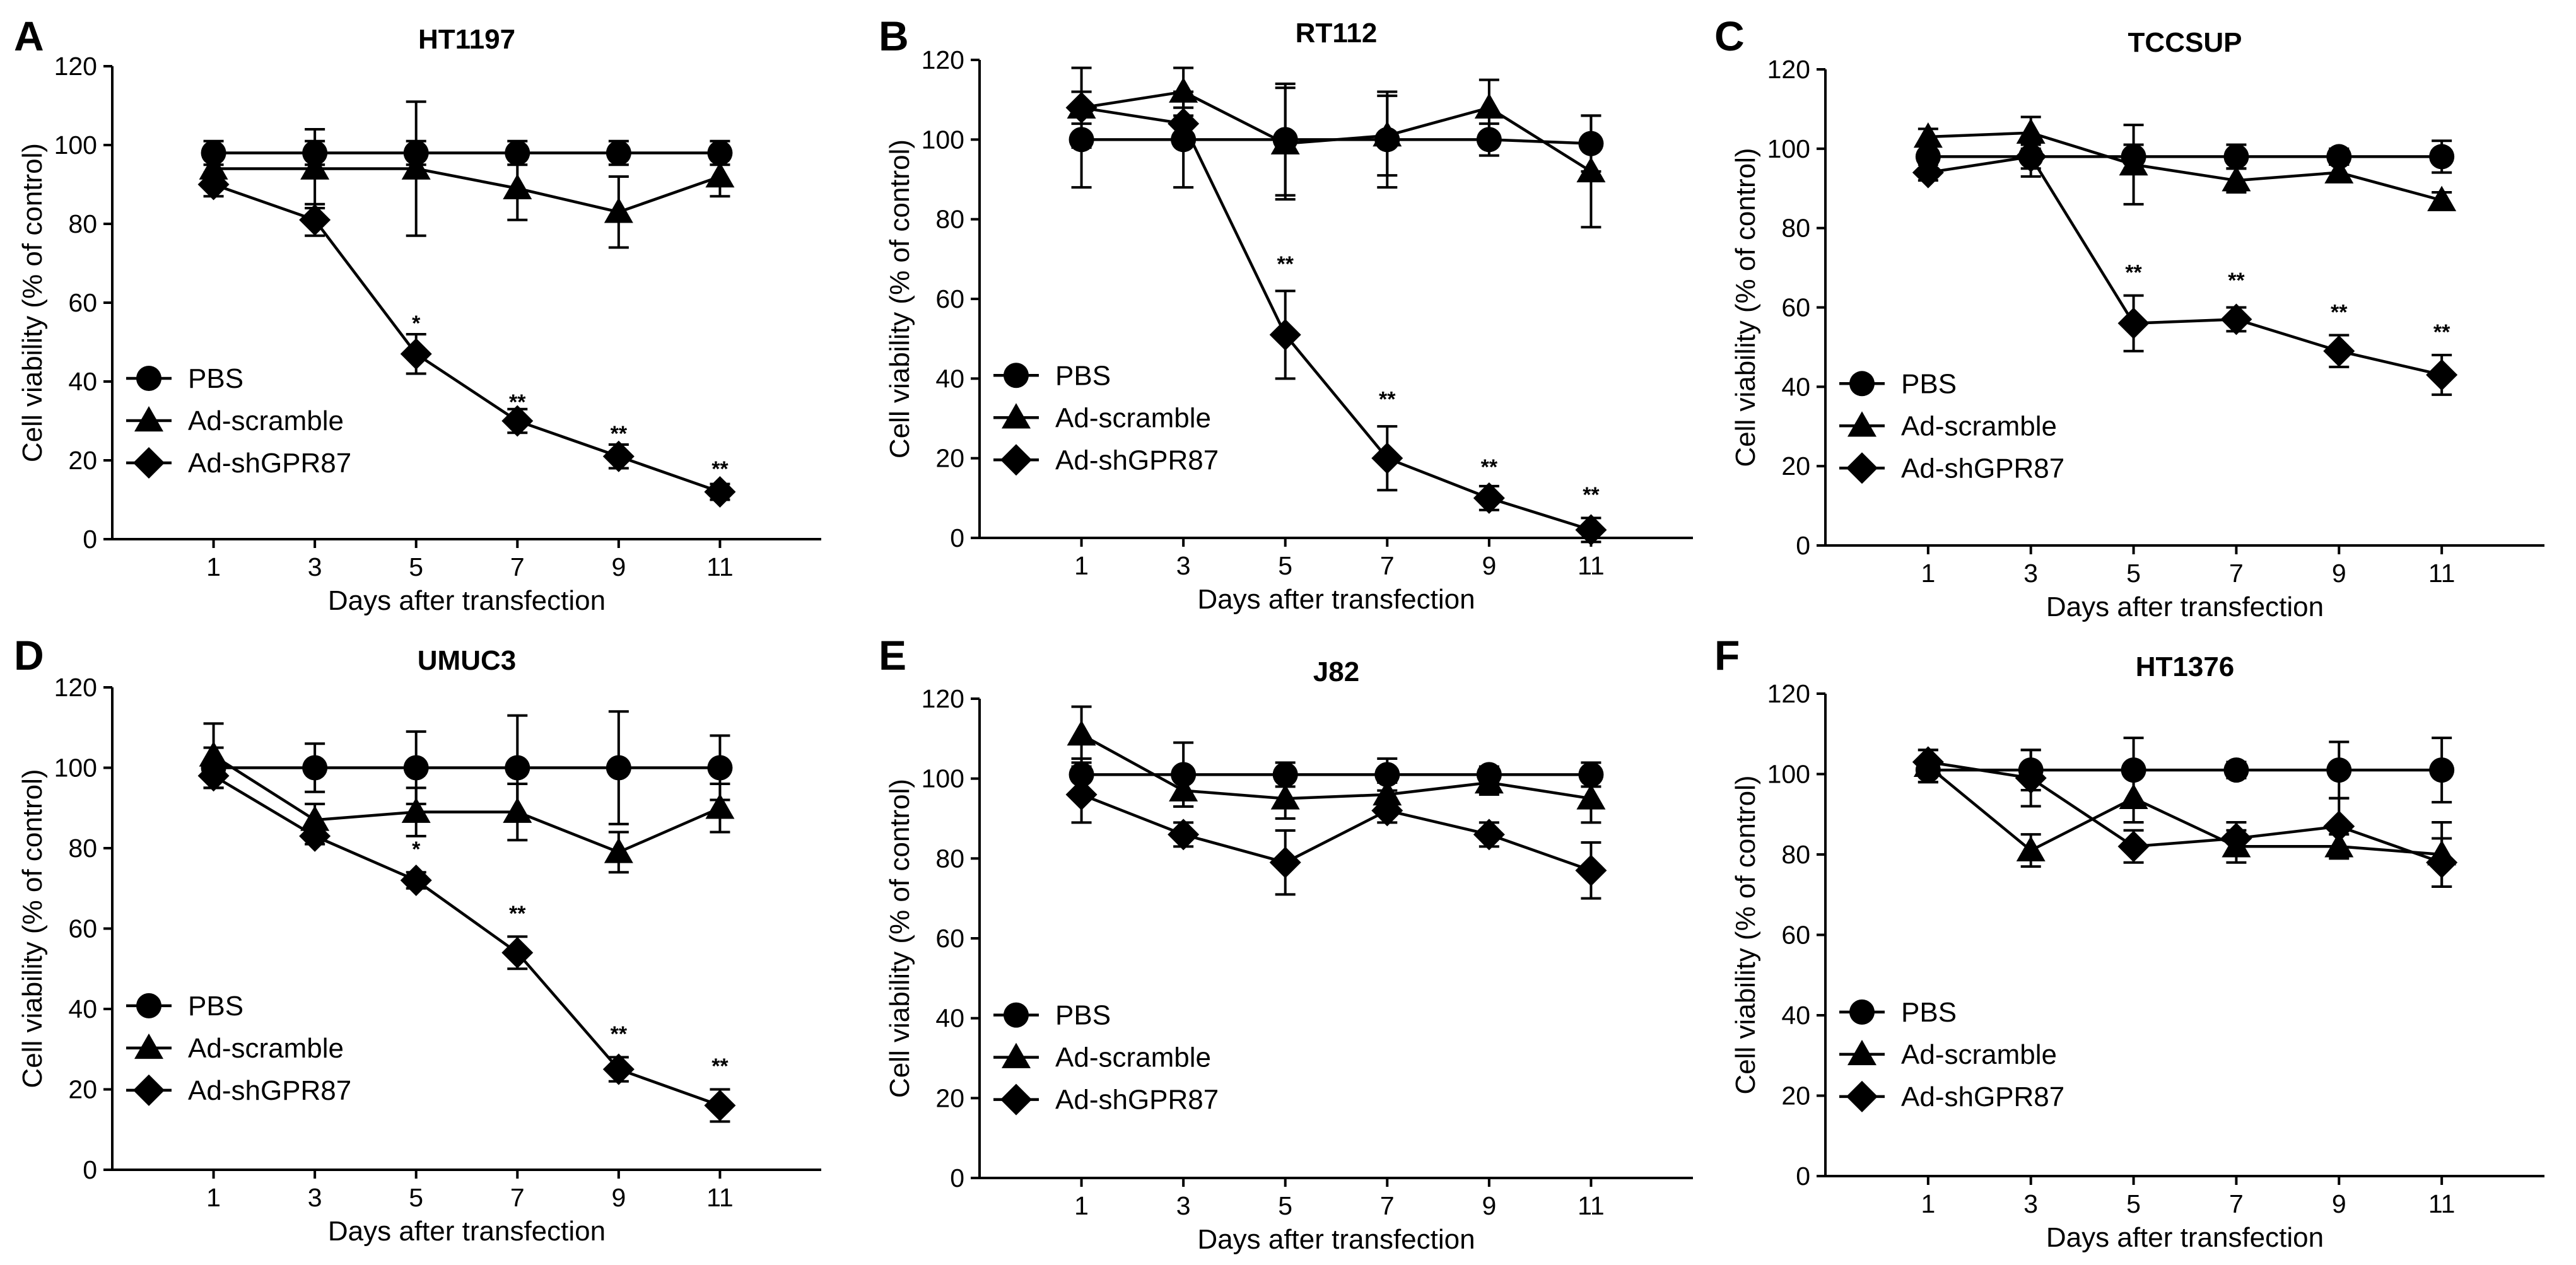 This screenshot has height=1265, width=2576. I want to click on x-axis-label: Days after transfection, so click(2185, 607).